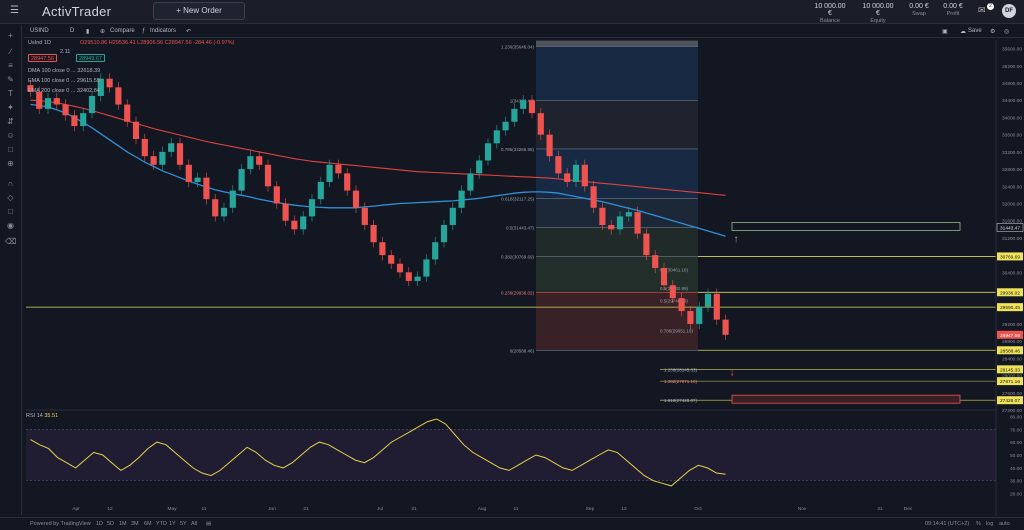  I want to click on swap-widget: 0.00 € Swap, so click(919, 10).